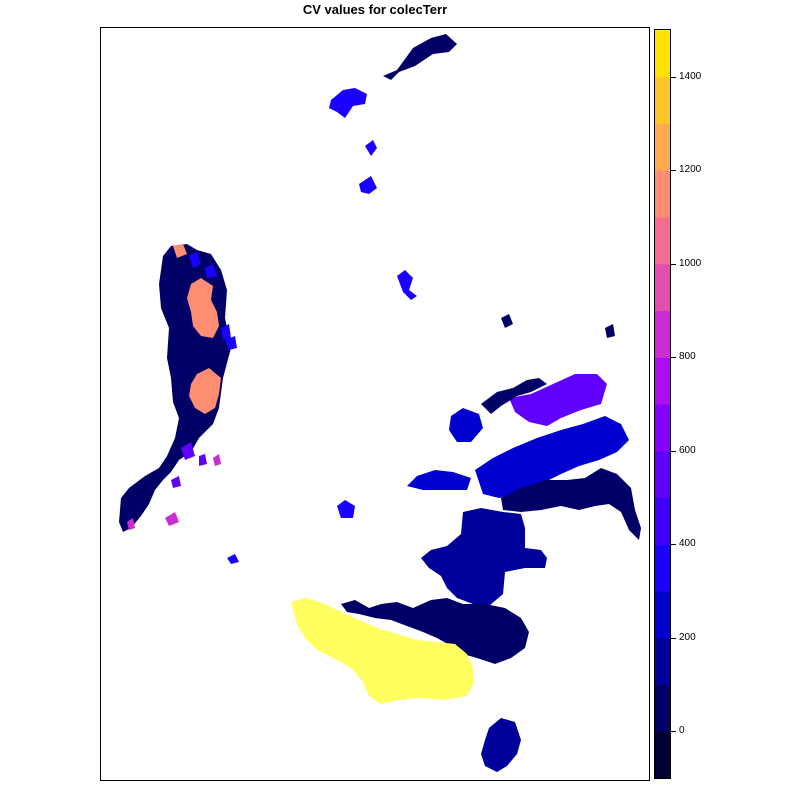  Describe the element at coordinates (466, 425) in the screenshot. I see `region-east-blue-mid` at that location.